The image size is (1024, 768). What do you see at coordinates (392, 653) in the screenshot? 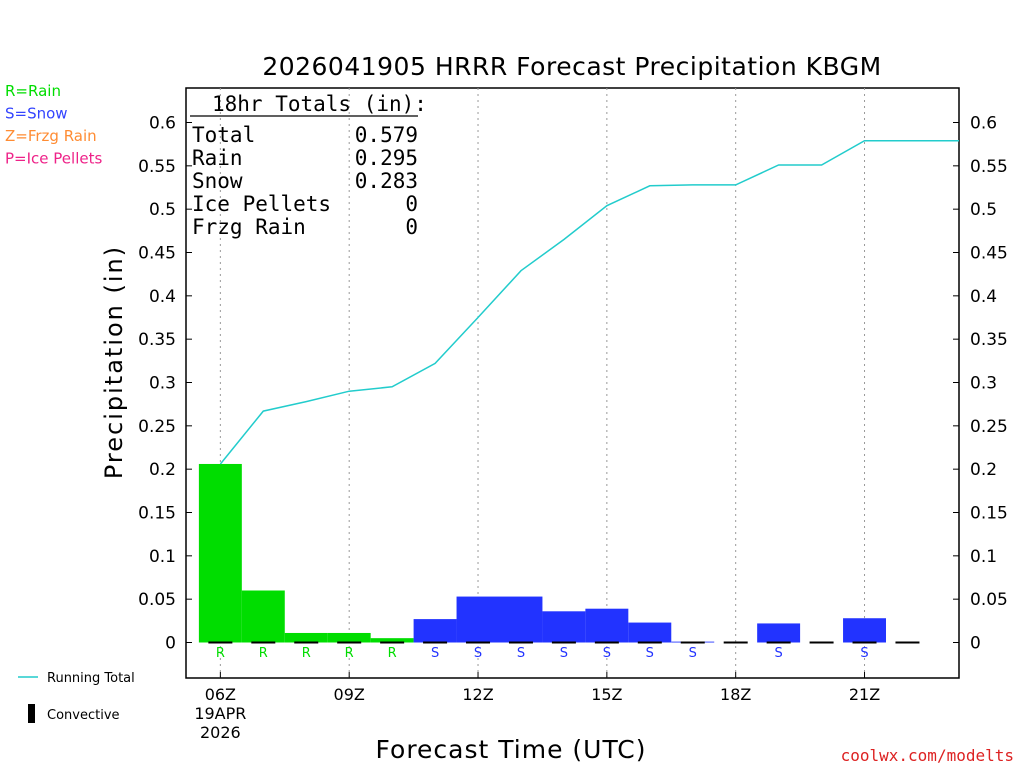
I see `ptype-label-10z: R` at bounding box center [392, 653].